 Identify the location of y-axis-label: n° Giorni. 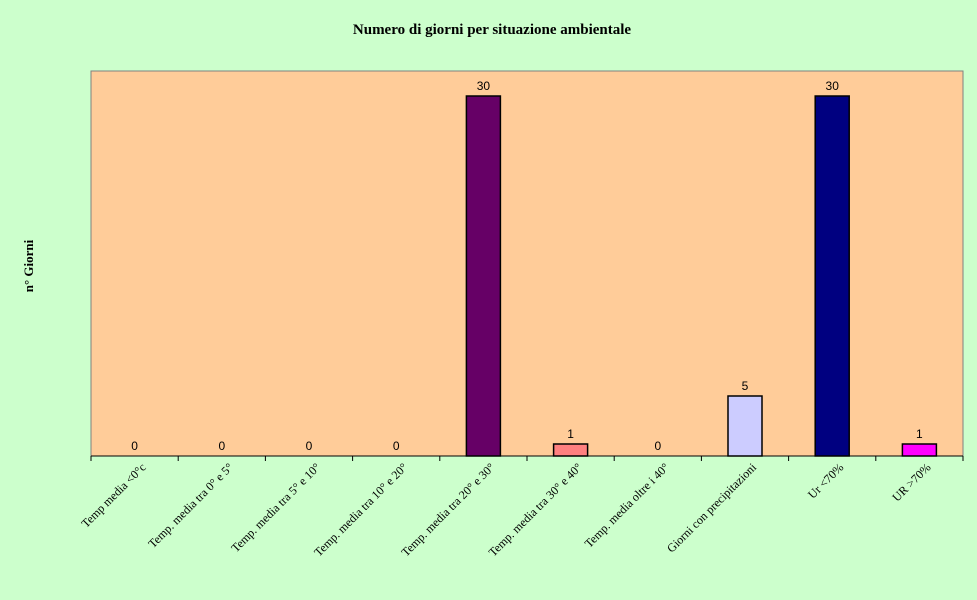
(28, 265).